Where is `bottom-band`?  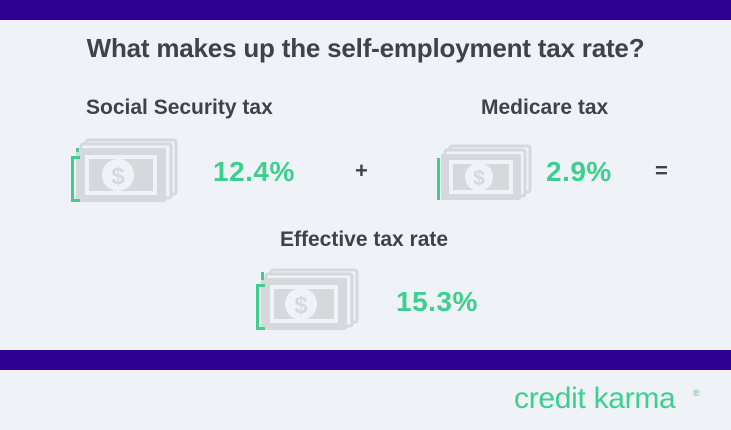
bottom-band is located at coordinates (365, 360).